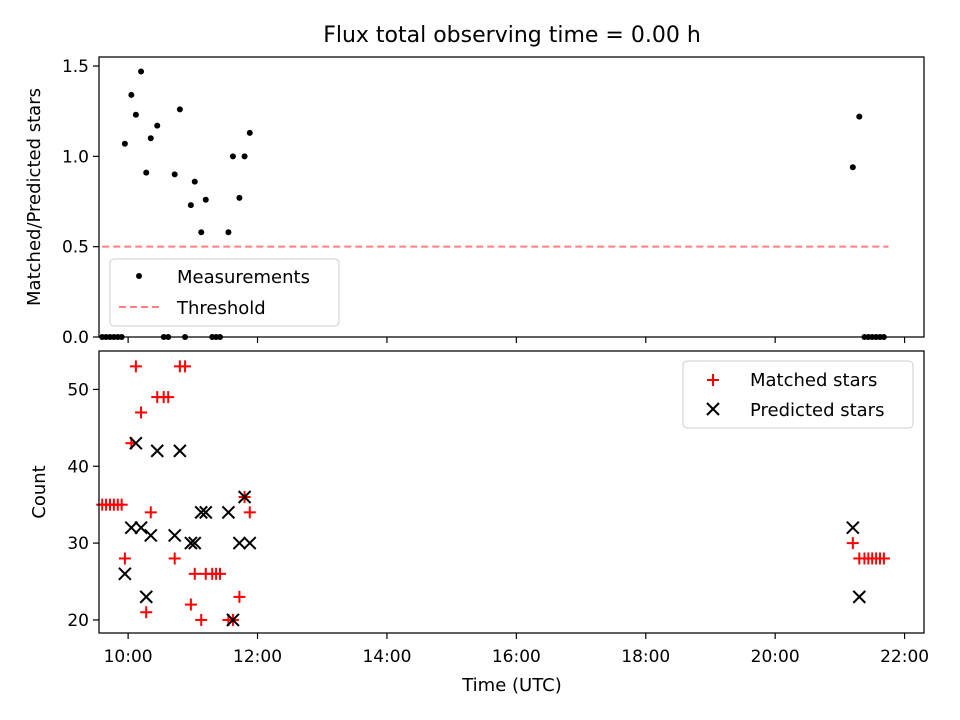  What do you see at coordinates (78, 390) in the screenshot?
I see `bottom-y-tick-label: 50` at bounding box center [78, 390].